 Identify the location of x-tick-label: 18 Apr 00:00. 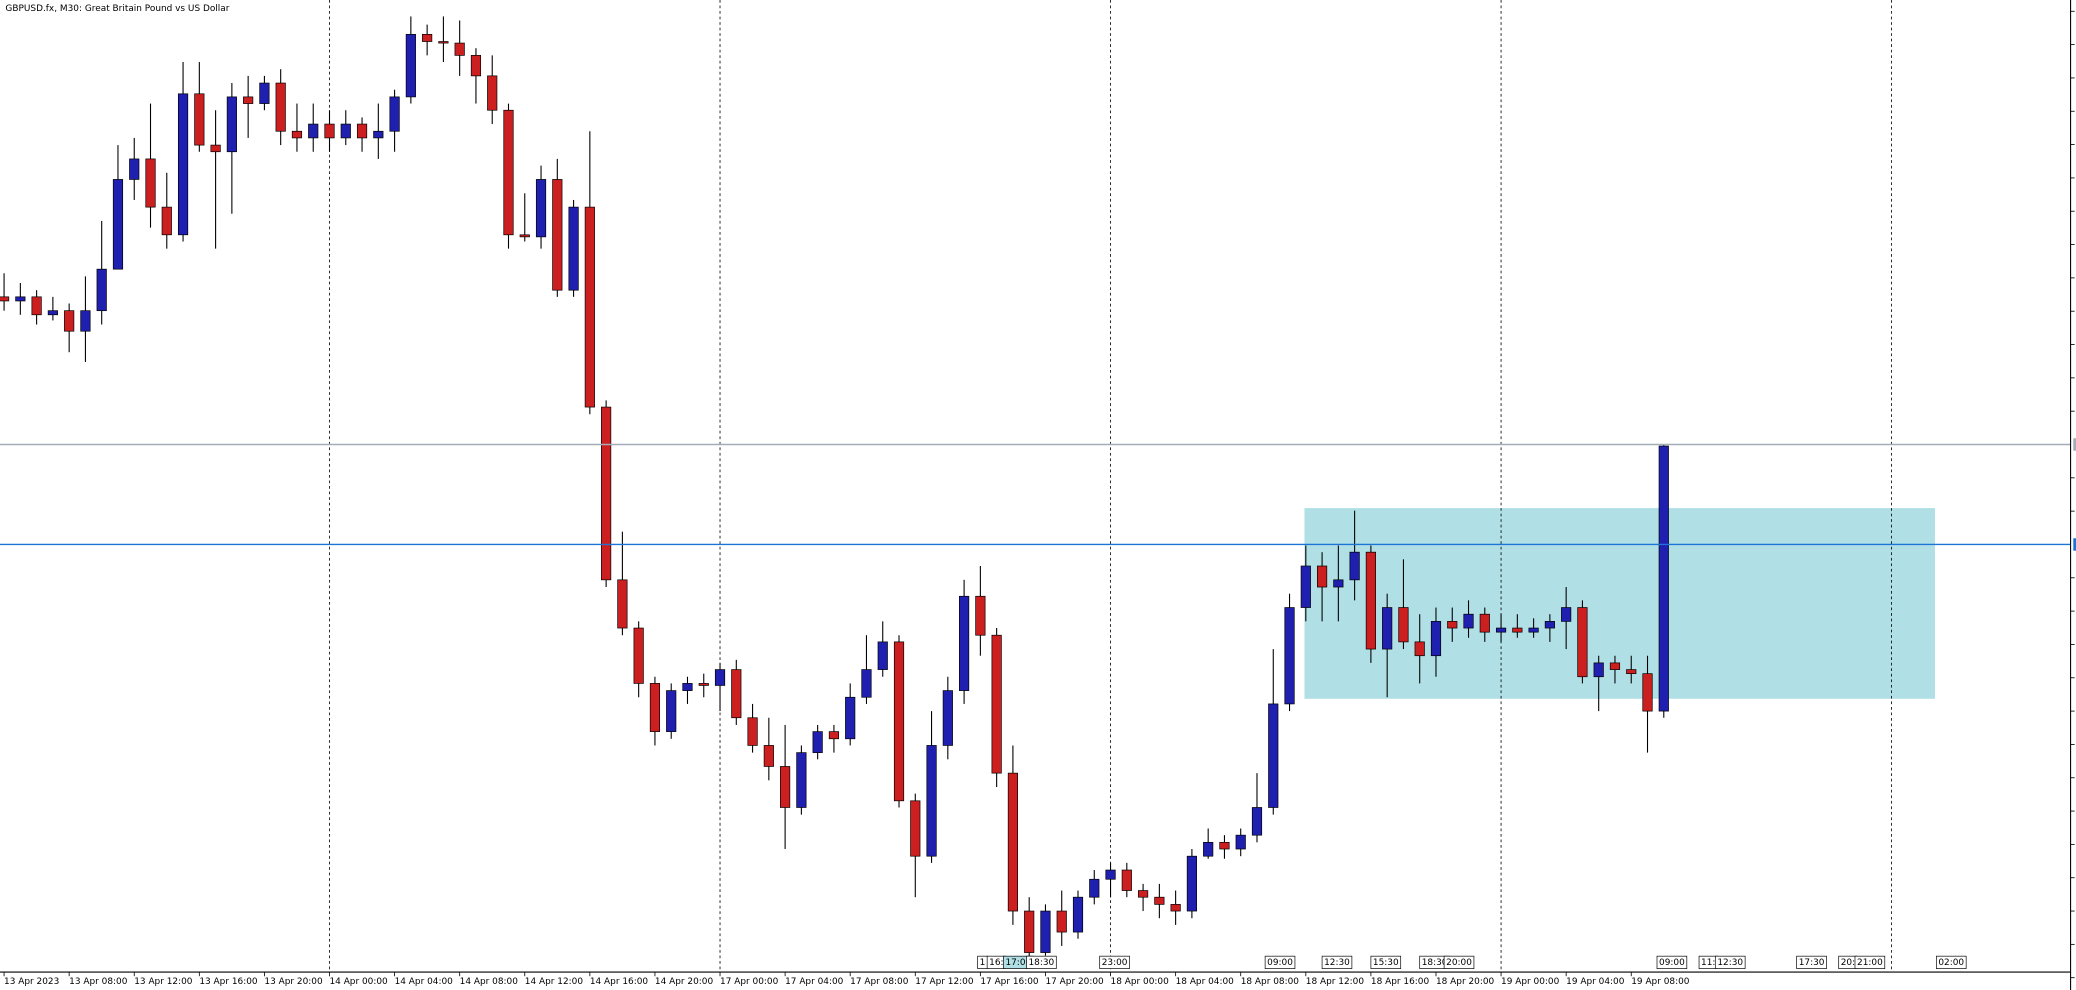
(1140, 982).